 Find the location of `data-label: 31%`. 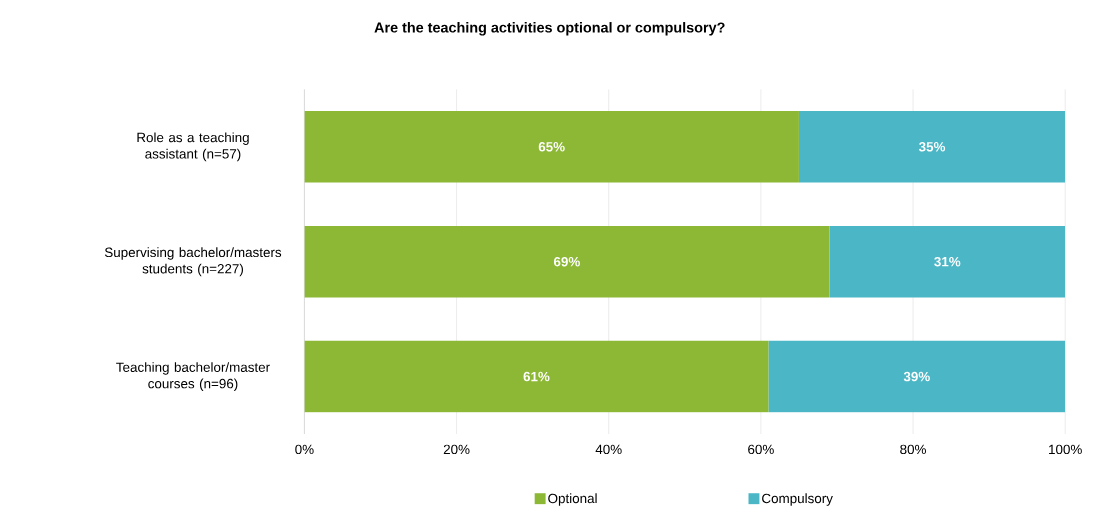

data-label: 31% is located at coordinates (947, 261).